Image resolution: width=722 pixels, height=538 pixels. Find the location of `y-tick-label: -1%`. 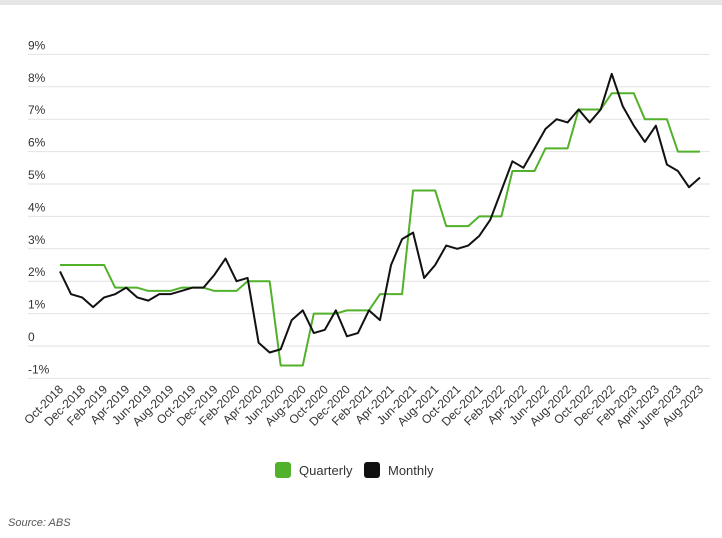

y-tick-label: -1% is located at coordinates (39, 369).